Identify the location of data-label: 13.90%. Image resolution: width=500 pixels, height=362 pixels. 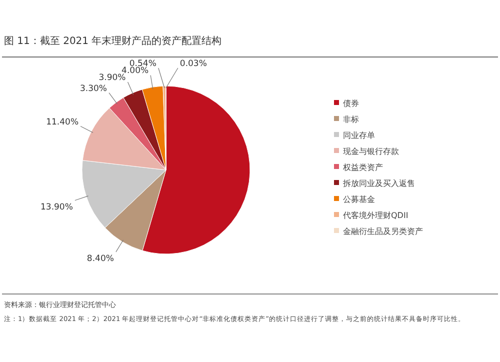
(56, 207).